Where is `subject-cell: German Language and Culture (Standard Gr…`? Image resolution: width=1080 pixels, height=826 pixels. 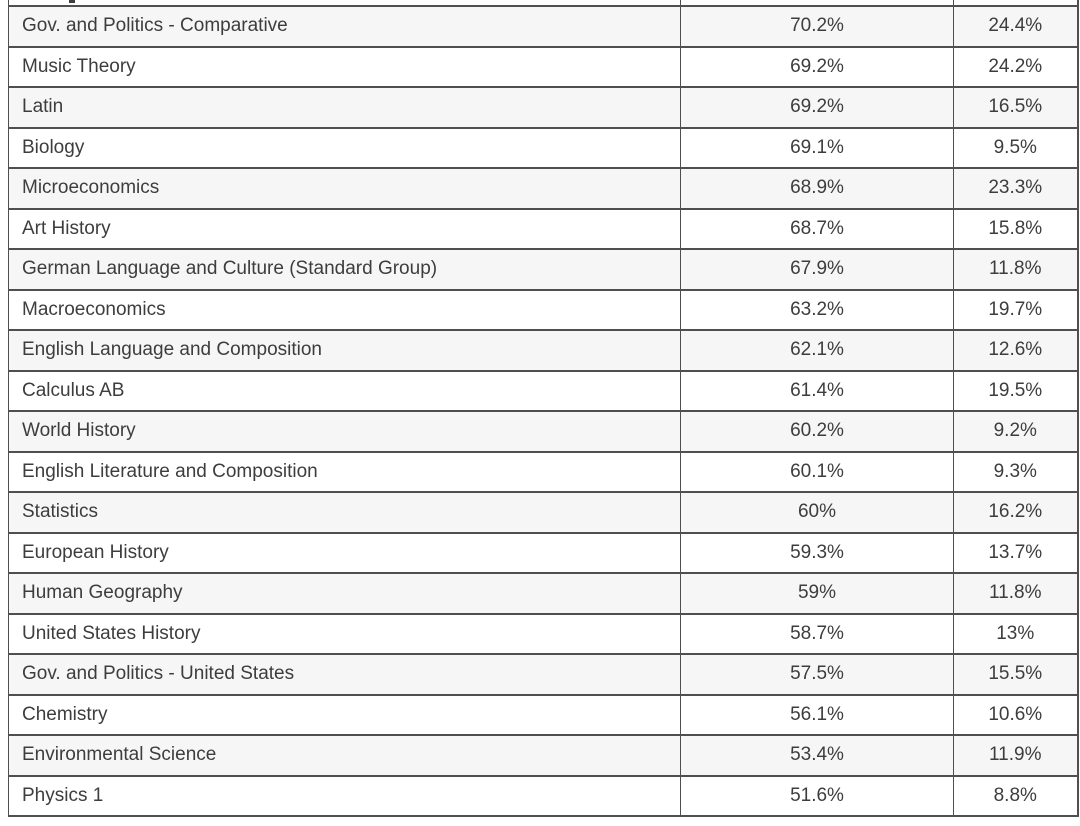
subject-cell: German Language and Culture (Standard Gr… is located at coordinates (344, 270).